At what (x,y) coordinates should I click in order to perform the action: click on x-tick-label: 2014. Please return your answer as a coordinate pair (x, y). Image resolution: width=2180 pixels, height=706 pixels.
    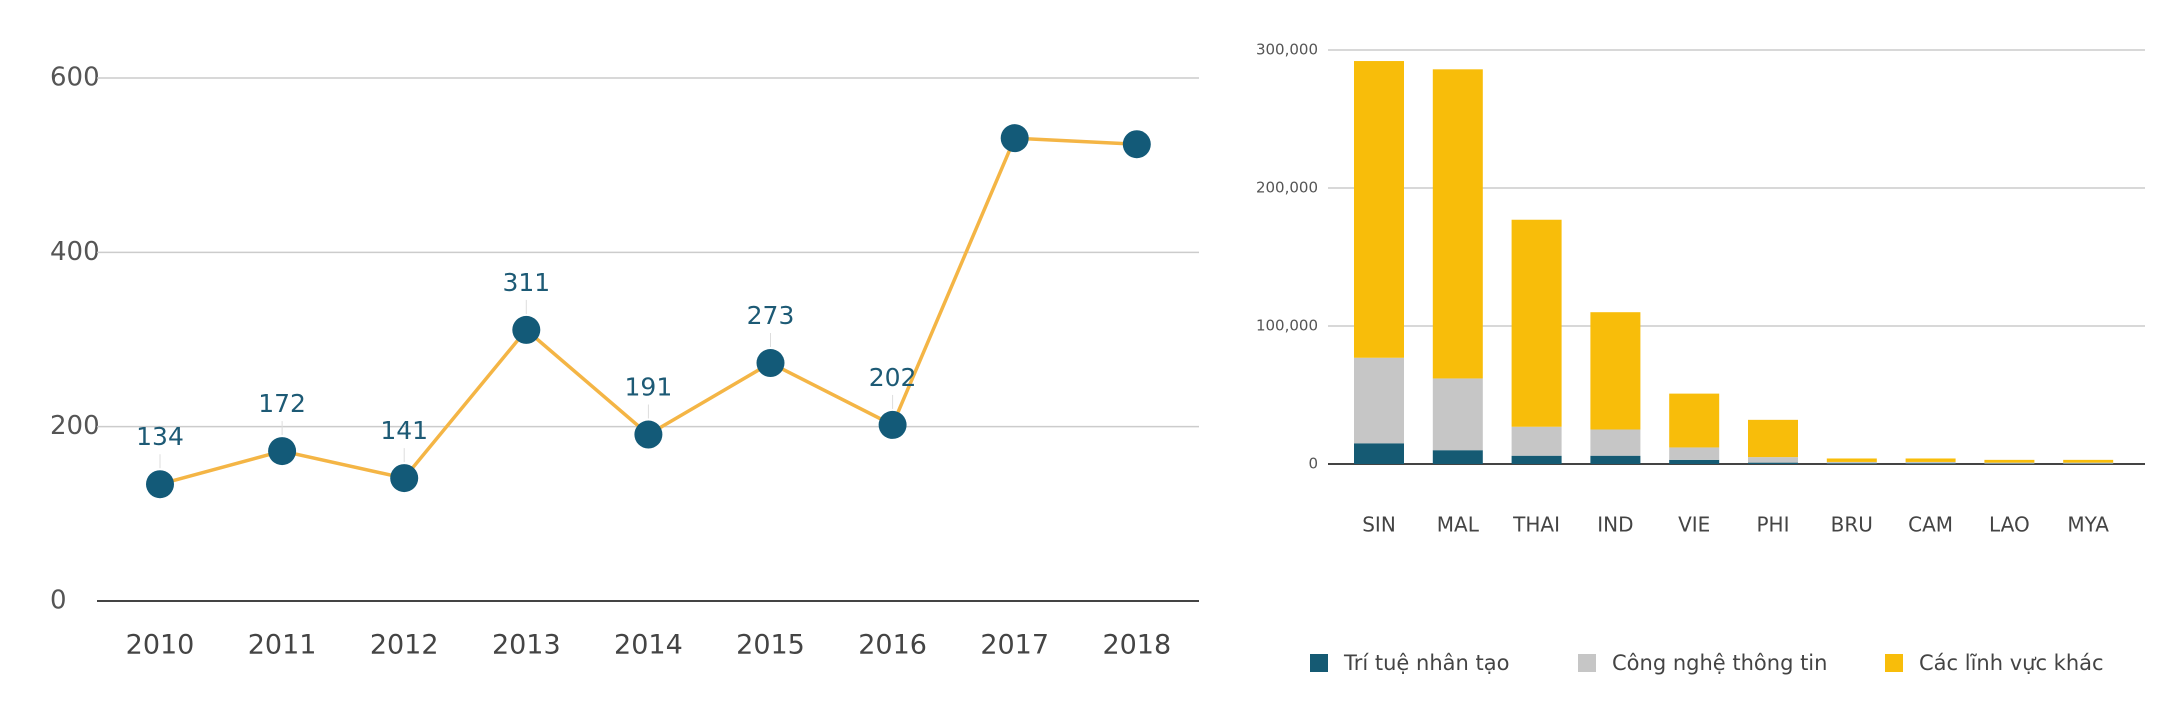
    Looking at the image, I should click on (648, 645).